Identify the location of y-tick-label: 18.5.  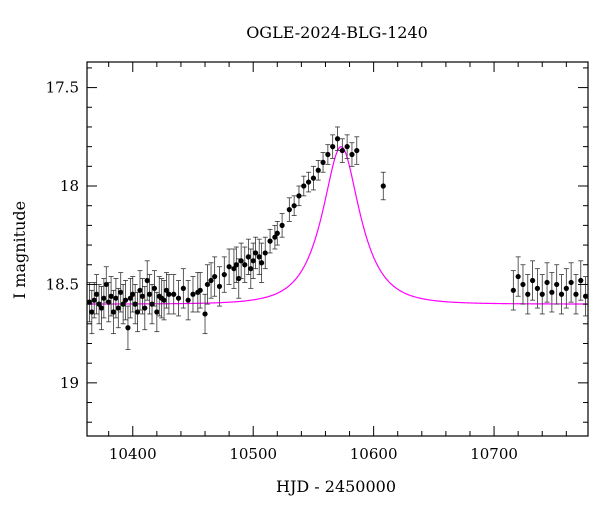
(62, 284).